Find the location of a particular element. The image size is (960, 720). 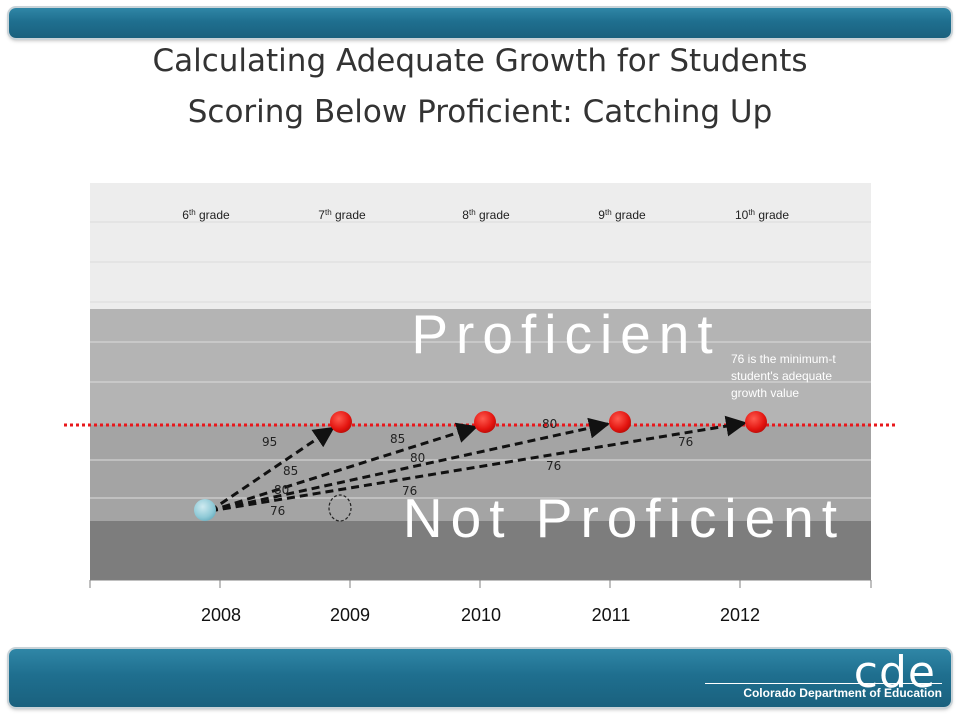

target-dot-2010 is located at coordinates (485, 422).